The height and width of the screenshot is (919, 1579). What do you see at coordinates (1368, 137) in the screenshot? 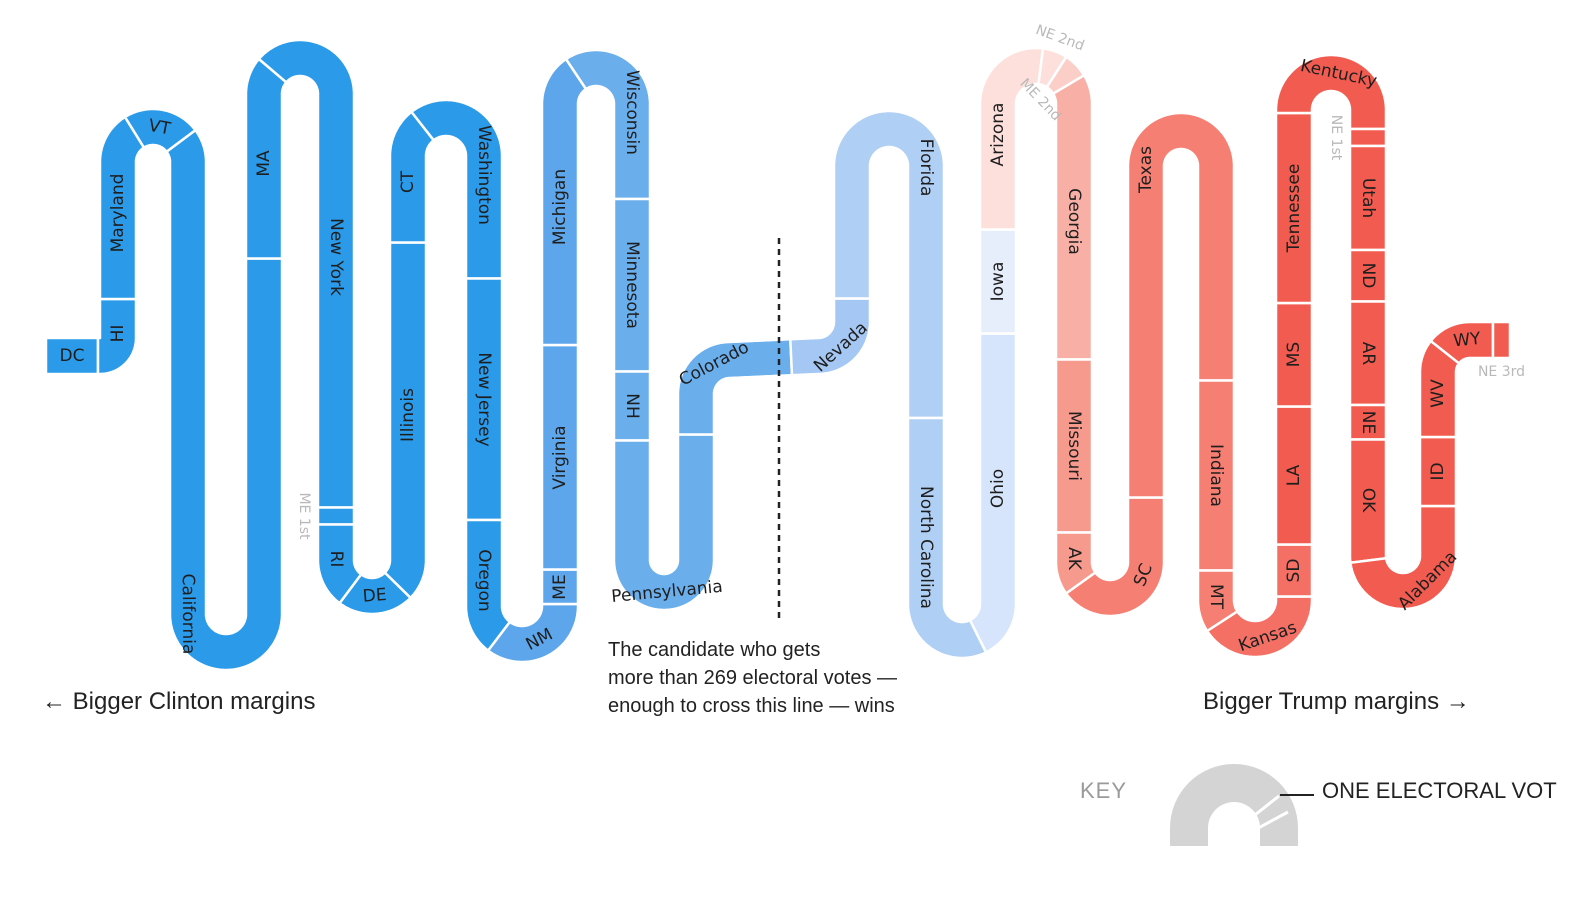
I see `segment-ne-1st` at bounding box center [1368, 137].